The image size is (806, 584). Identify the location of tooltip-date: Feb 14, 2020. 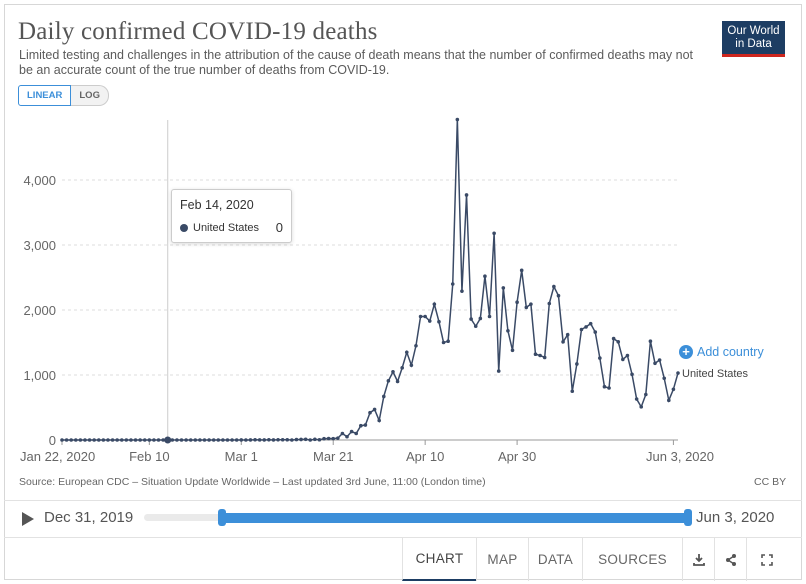
(217, 205).